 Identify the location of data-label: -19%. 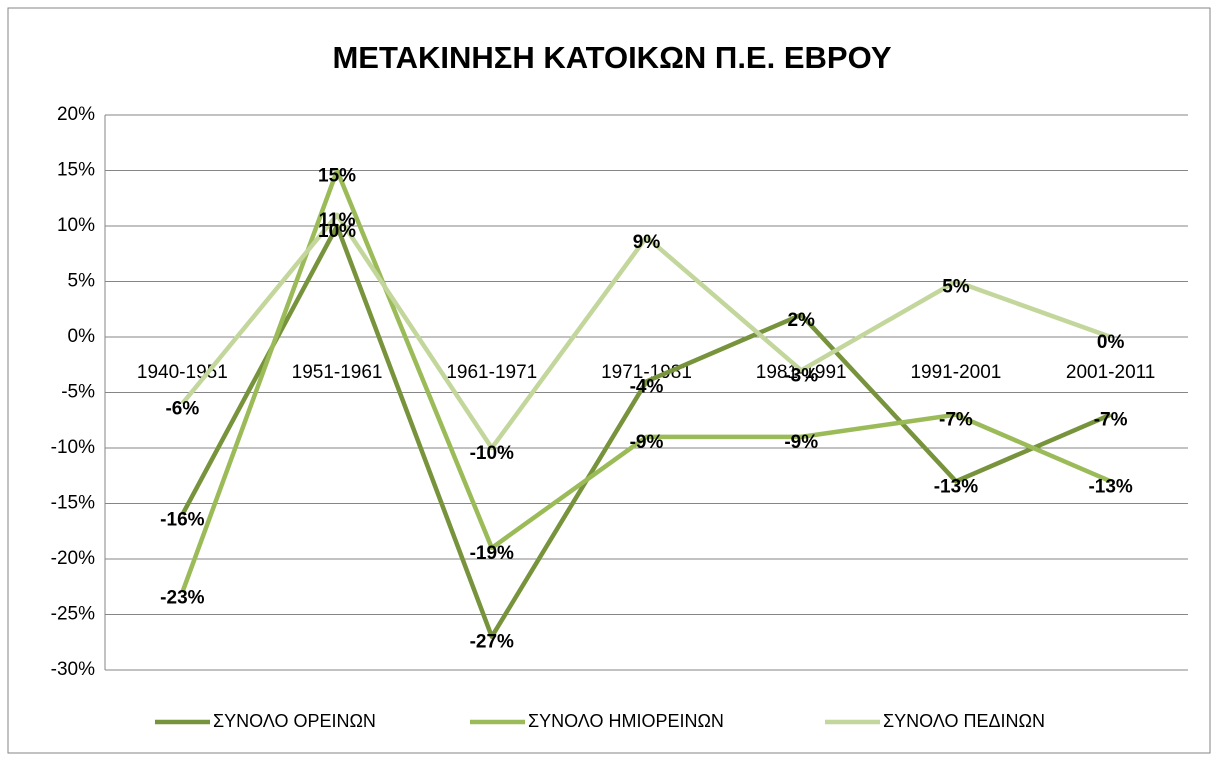
(492, 553).